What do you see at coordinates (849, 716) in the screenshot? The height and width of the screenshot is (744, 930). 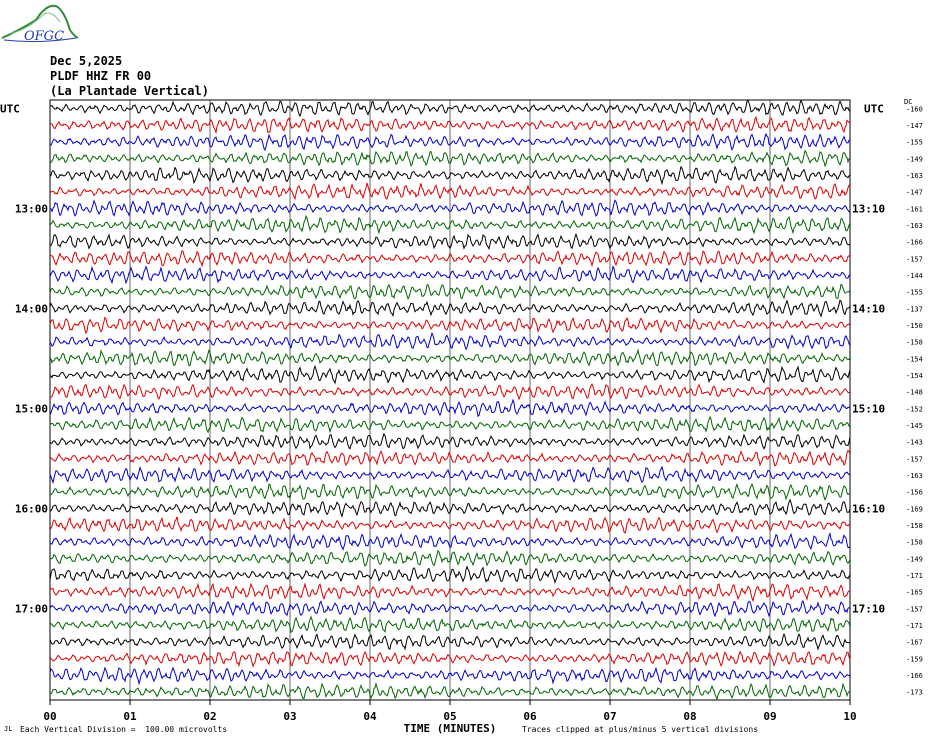 I see `x-tick-label: 10` at bounding box center [849, 716].